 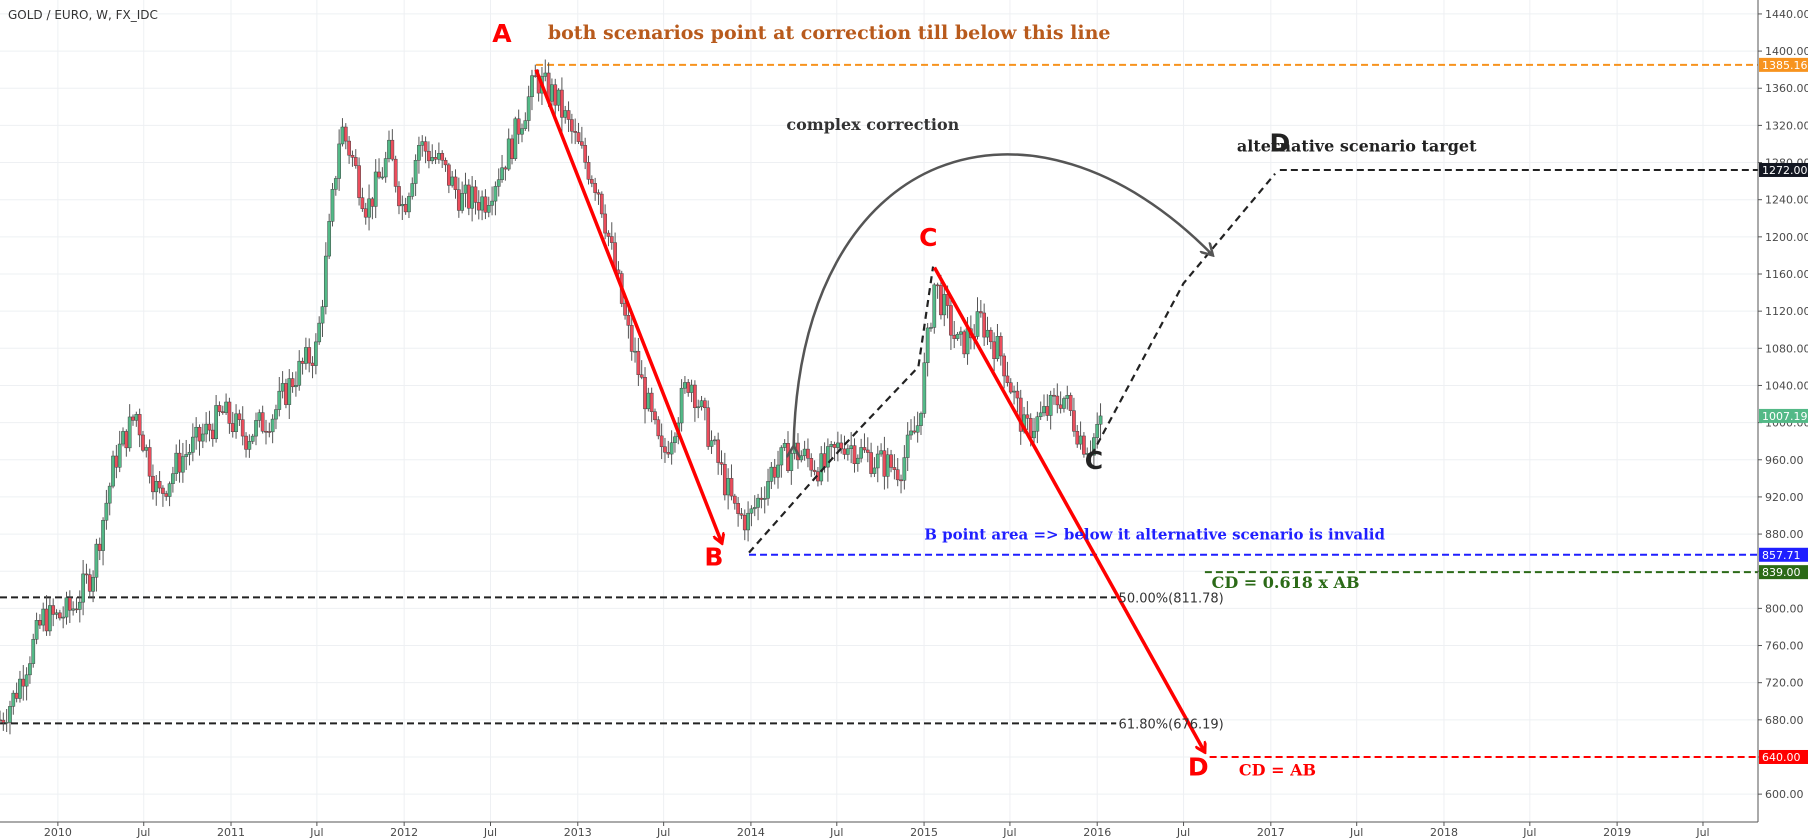 What do you see at coordinates (1097, 832) in the screenshot?
I see `time-tick-label: 2016` at bounding box center [1097, 832].